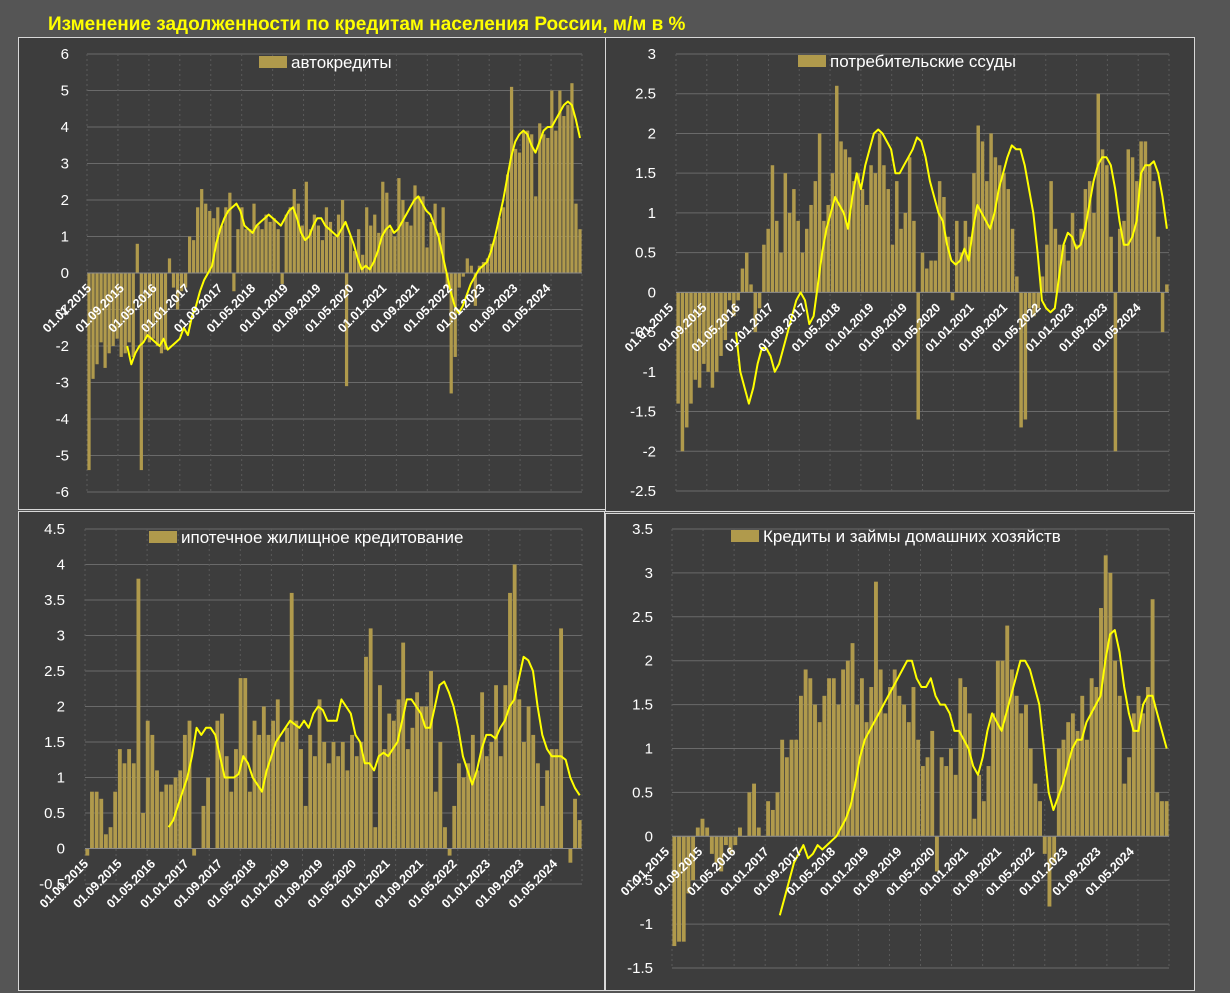 The height and width of the screenshot is (993, 1230). Describe the element at coordinates (643, 412) in the screenshot. I see `y-tick-label: -1.5` at that location.